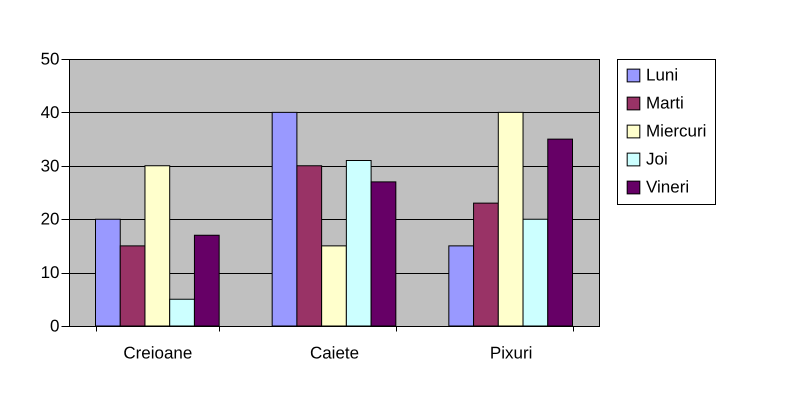 Image resolution: width=790 pixels, height=417 pixels. Describe the element at coordinates (50, 272) in the screenshot. I see `y-tick-label: 10` at that location.